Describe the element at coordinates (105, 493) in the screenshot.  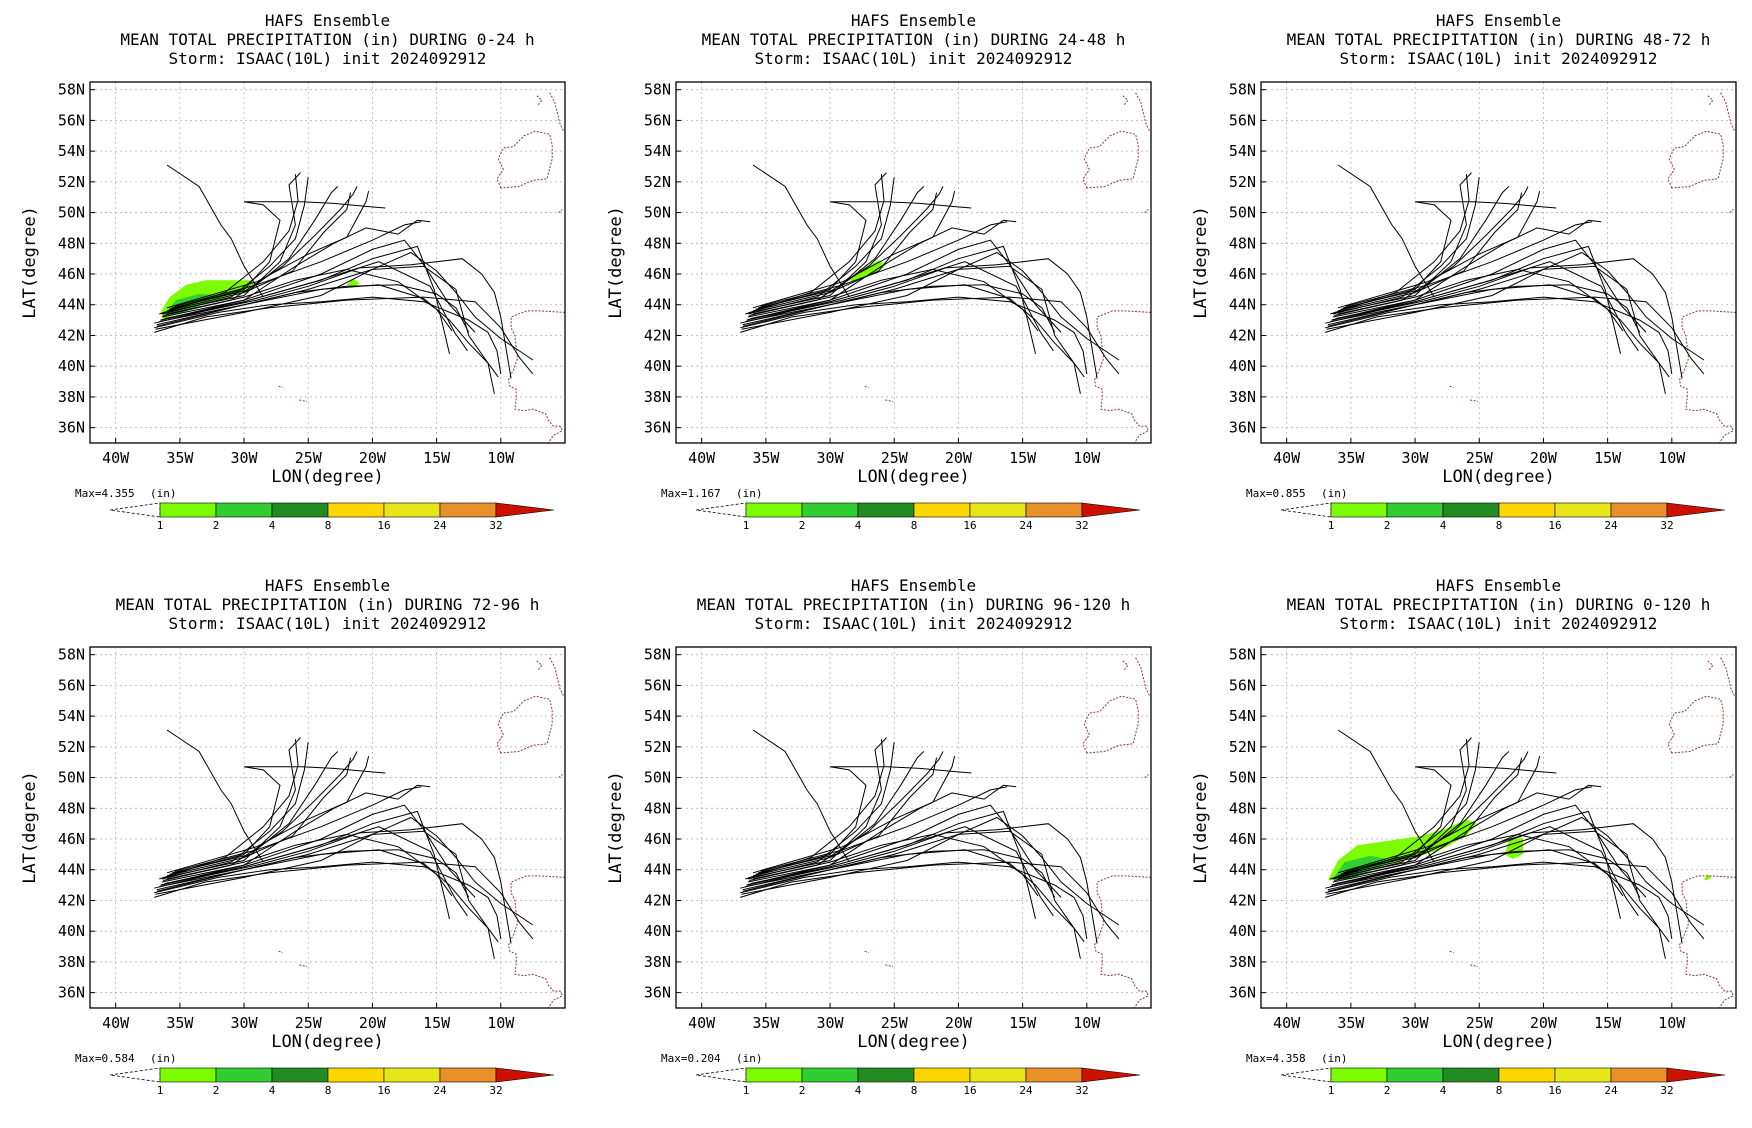
I see `max-label: Max=4.355` at that location.